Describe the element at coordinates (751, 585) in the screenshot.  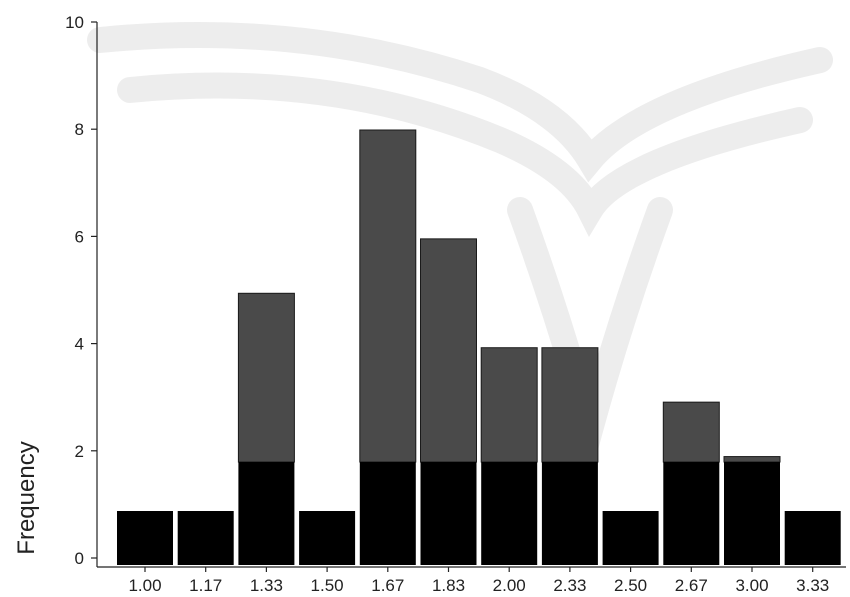
I see `x-tick-label: 3.00` at that location.